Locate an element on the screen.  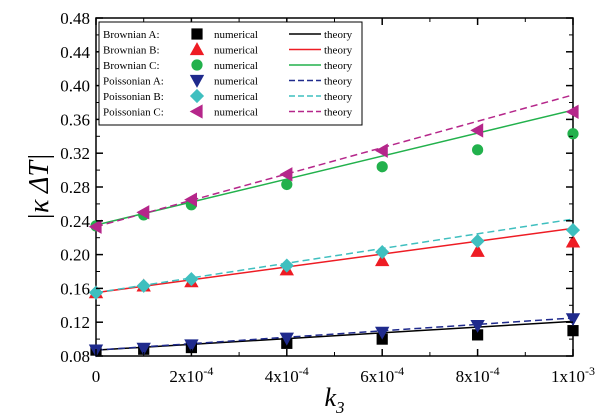
y-tick-label: 0.32 is located at coordinates (75, 153).